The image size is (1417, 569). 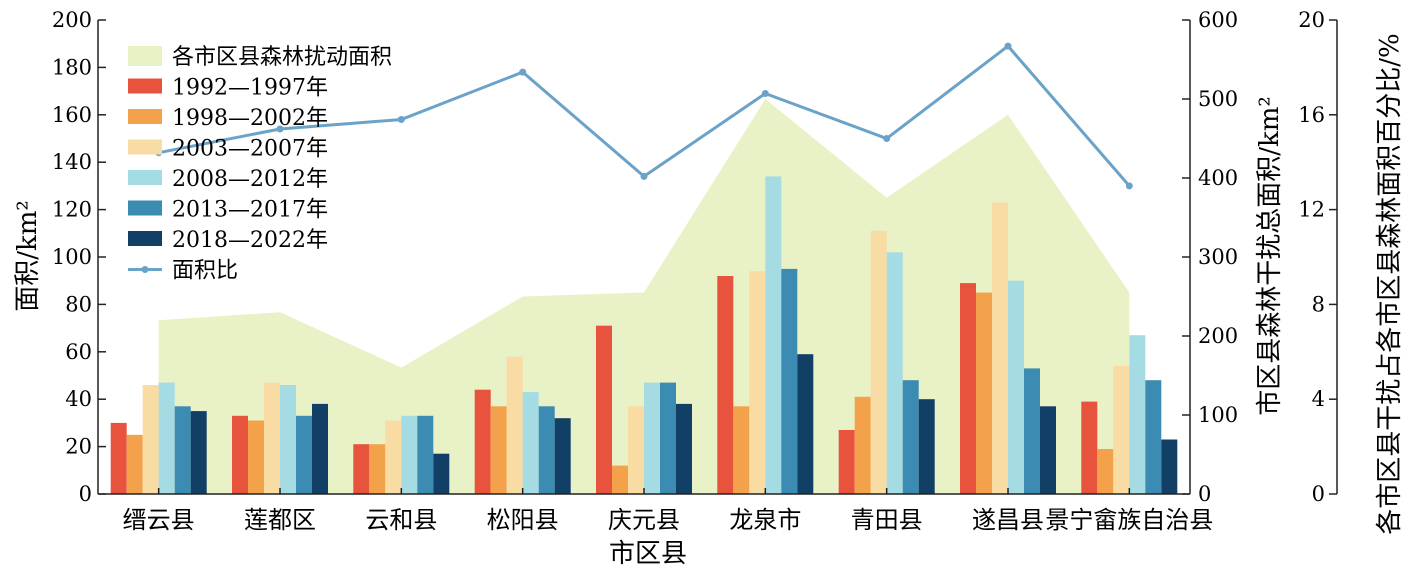 I want to click on legend-label-5: 2013—2017年, so click(x=250, y=210).